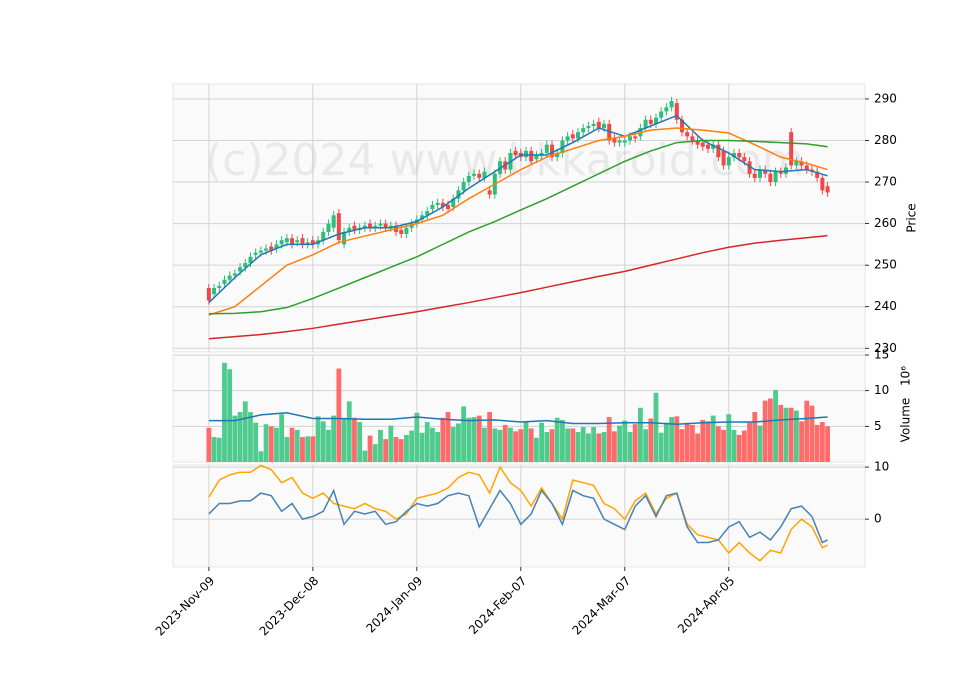 The height and width of the screenshot is (690, 960). What do you see at coordinates (912, 217) in the screenshot?
I see `price-axis-label: Price` at bounding box center [912, 217].